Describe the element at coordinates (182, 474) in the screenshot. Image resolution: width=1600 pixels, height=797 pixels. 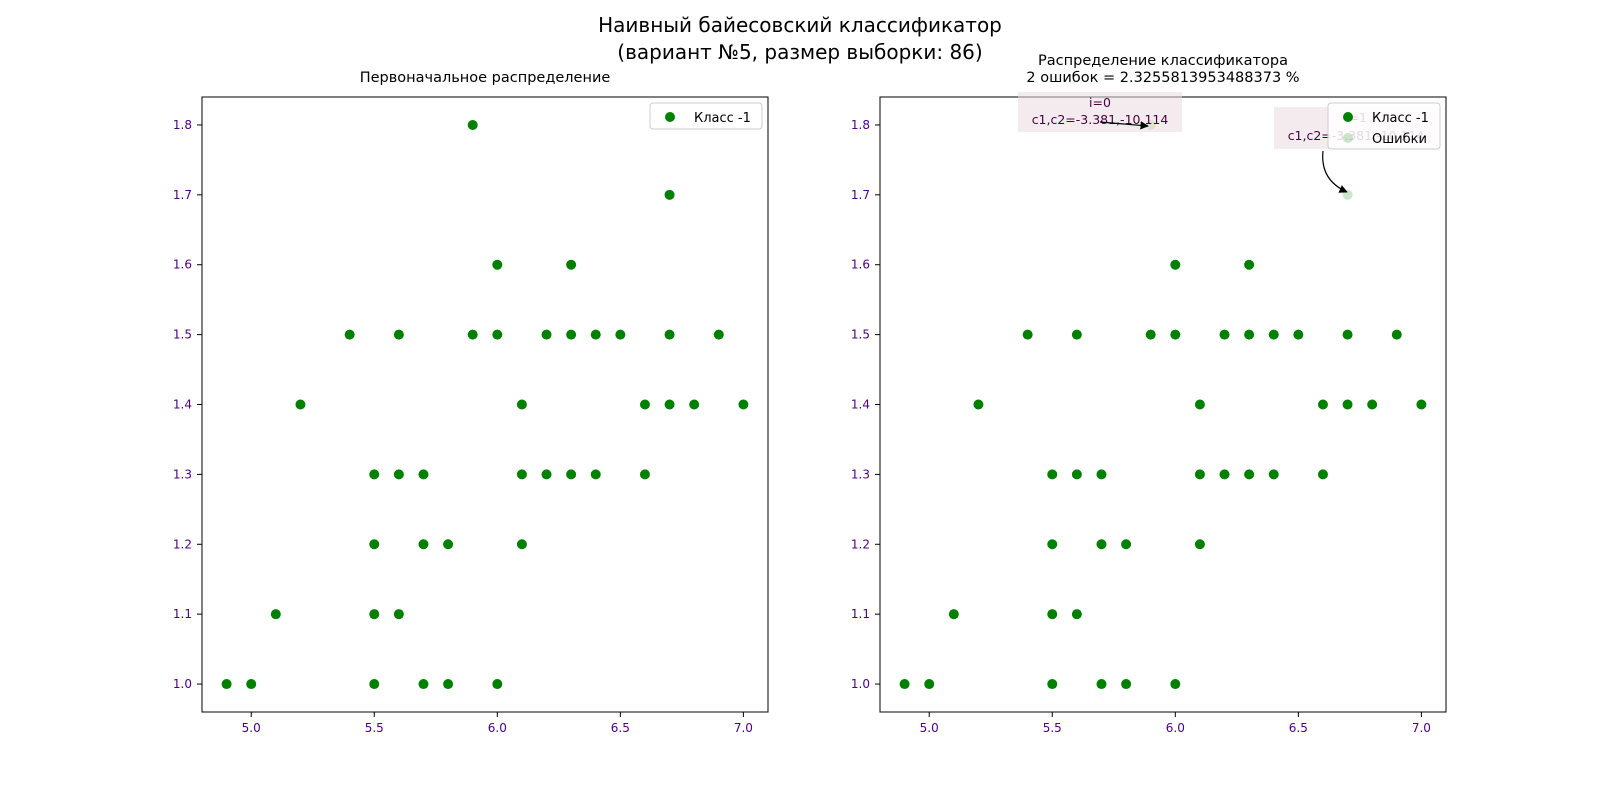
I see `y-tick-label: 1.3` at that location.